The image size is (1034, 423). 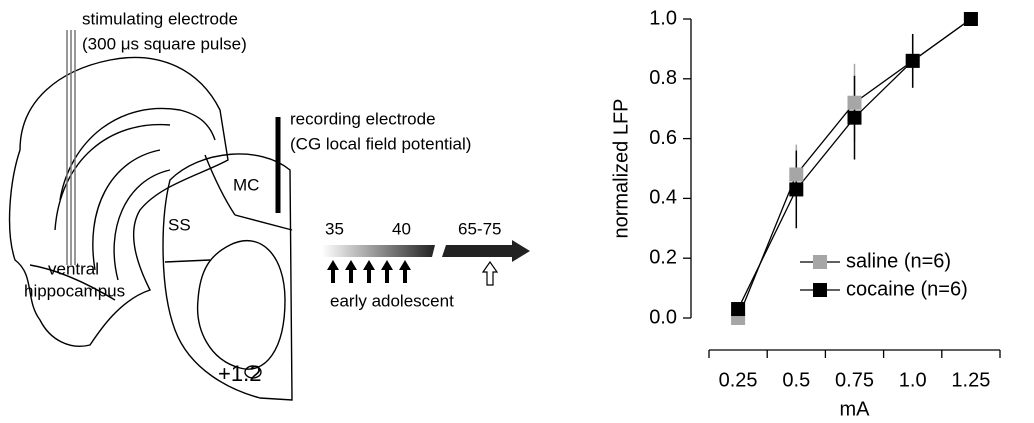 What do you see at coordinates (490, 273) in the screenshot?
I see `test-arrow` at bounding box center [490, 273].